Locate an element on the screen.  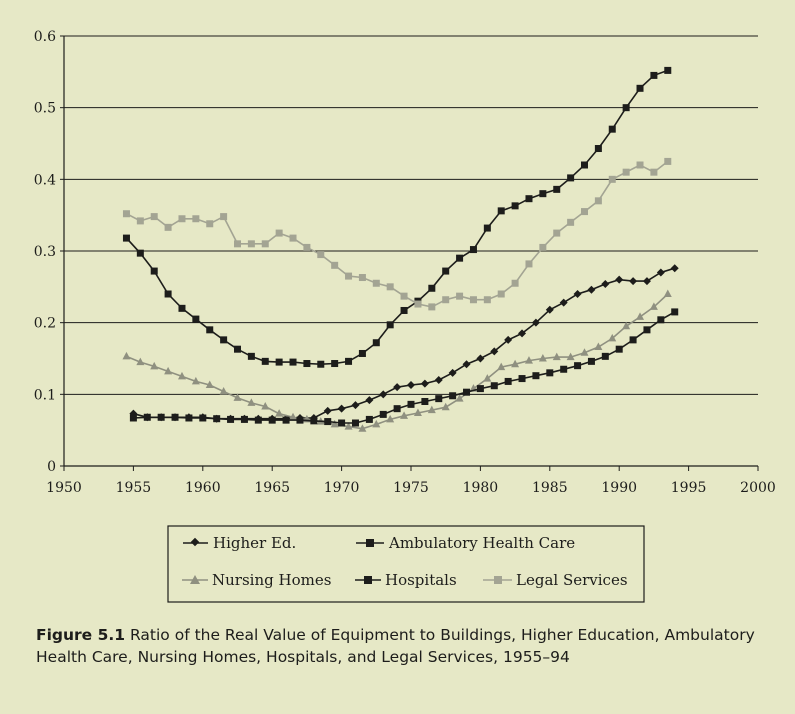
legend-label-ambulatory: Ambulatory Health Care is located at coordinates (481, 543).